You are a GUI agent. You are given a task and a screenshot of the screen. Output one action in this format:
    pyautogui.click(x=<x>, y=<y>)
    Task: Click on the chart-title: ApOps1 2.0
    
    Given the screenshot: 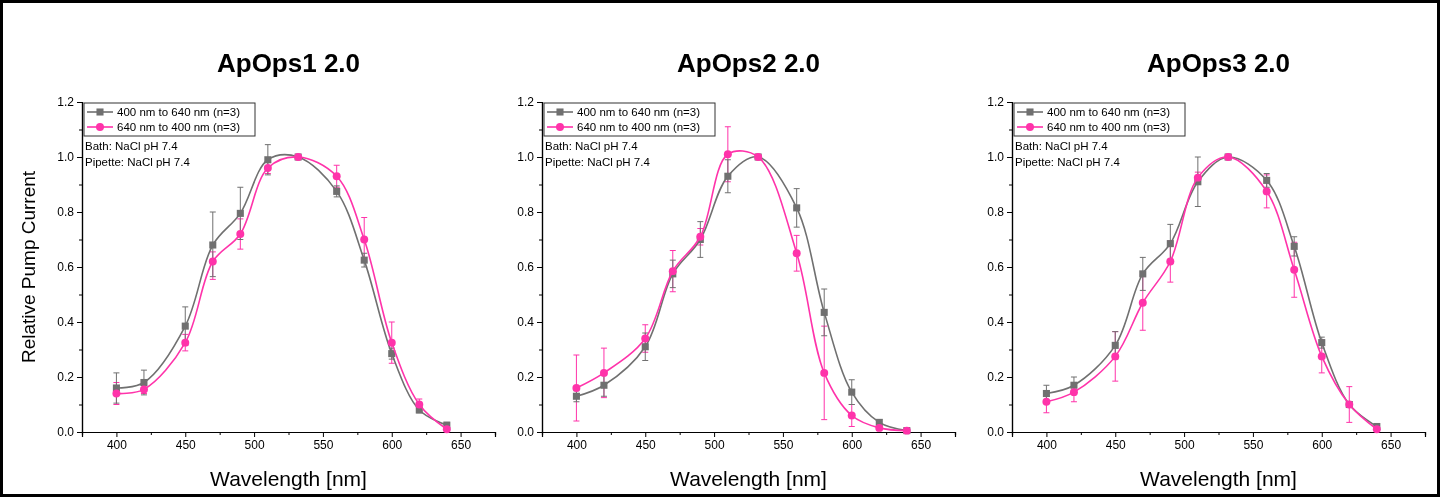 What is the action you would take?
    pyautogui.click(x=288, y=63)
    